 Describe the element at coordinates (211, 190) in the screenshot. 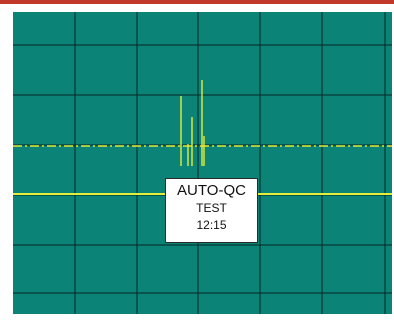

I see `qc-label-title: AUTO-QC` at that location.